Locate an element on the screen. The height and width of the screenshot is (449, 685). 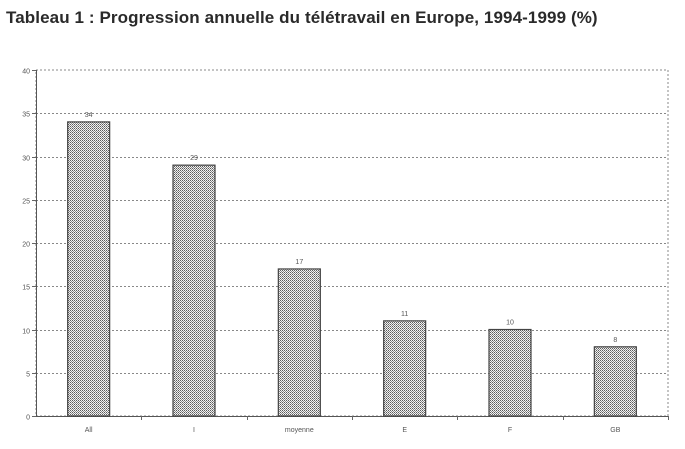
x-tick-label: I is located at coordinates (194, 430).